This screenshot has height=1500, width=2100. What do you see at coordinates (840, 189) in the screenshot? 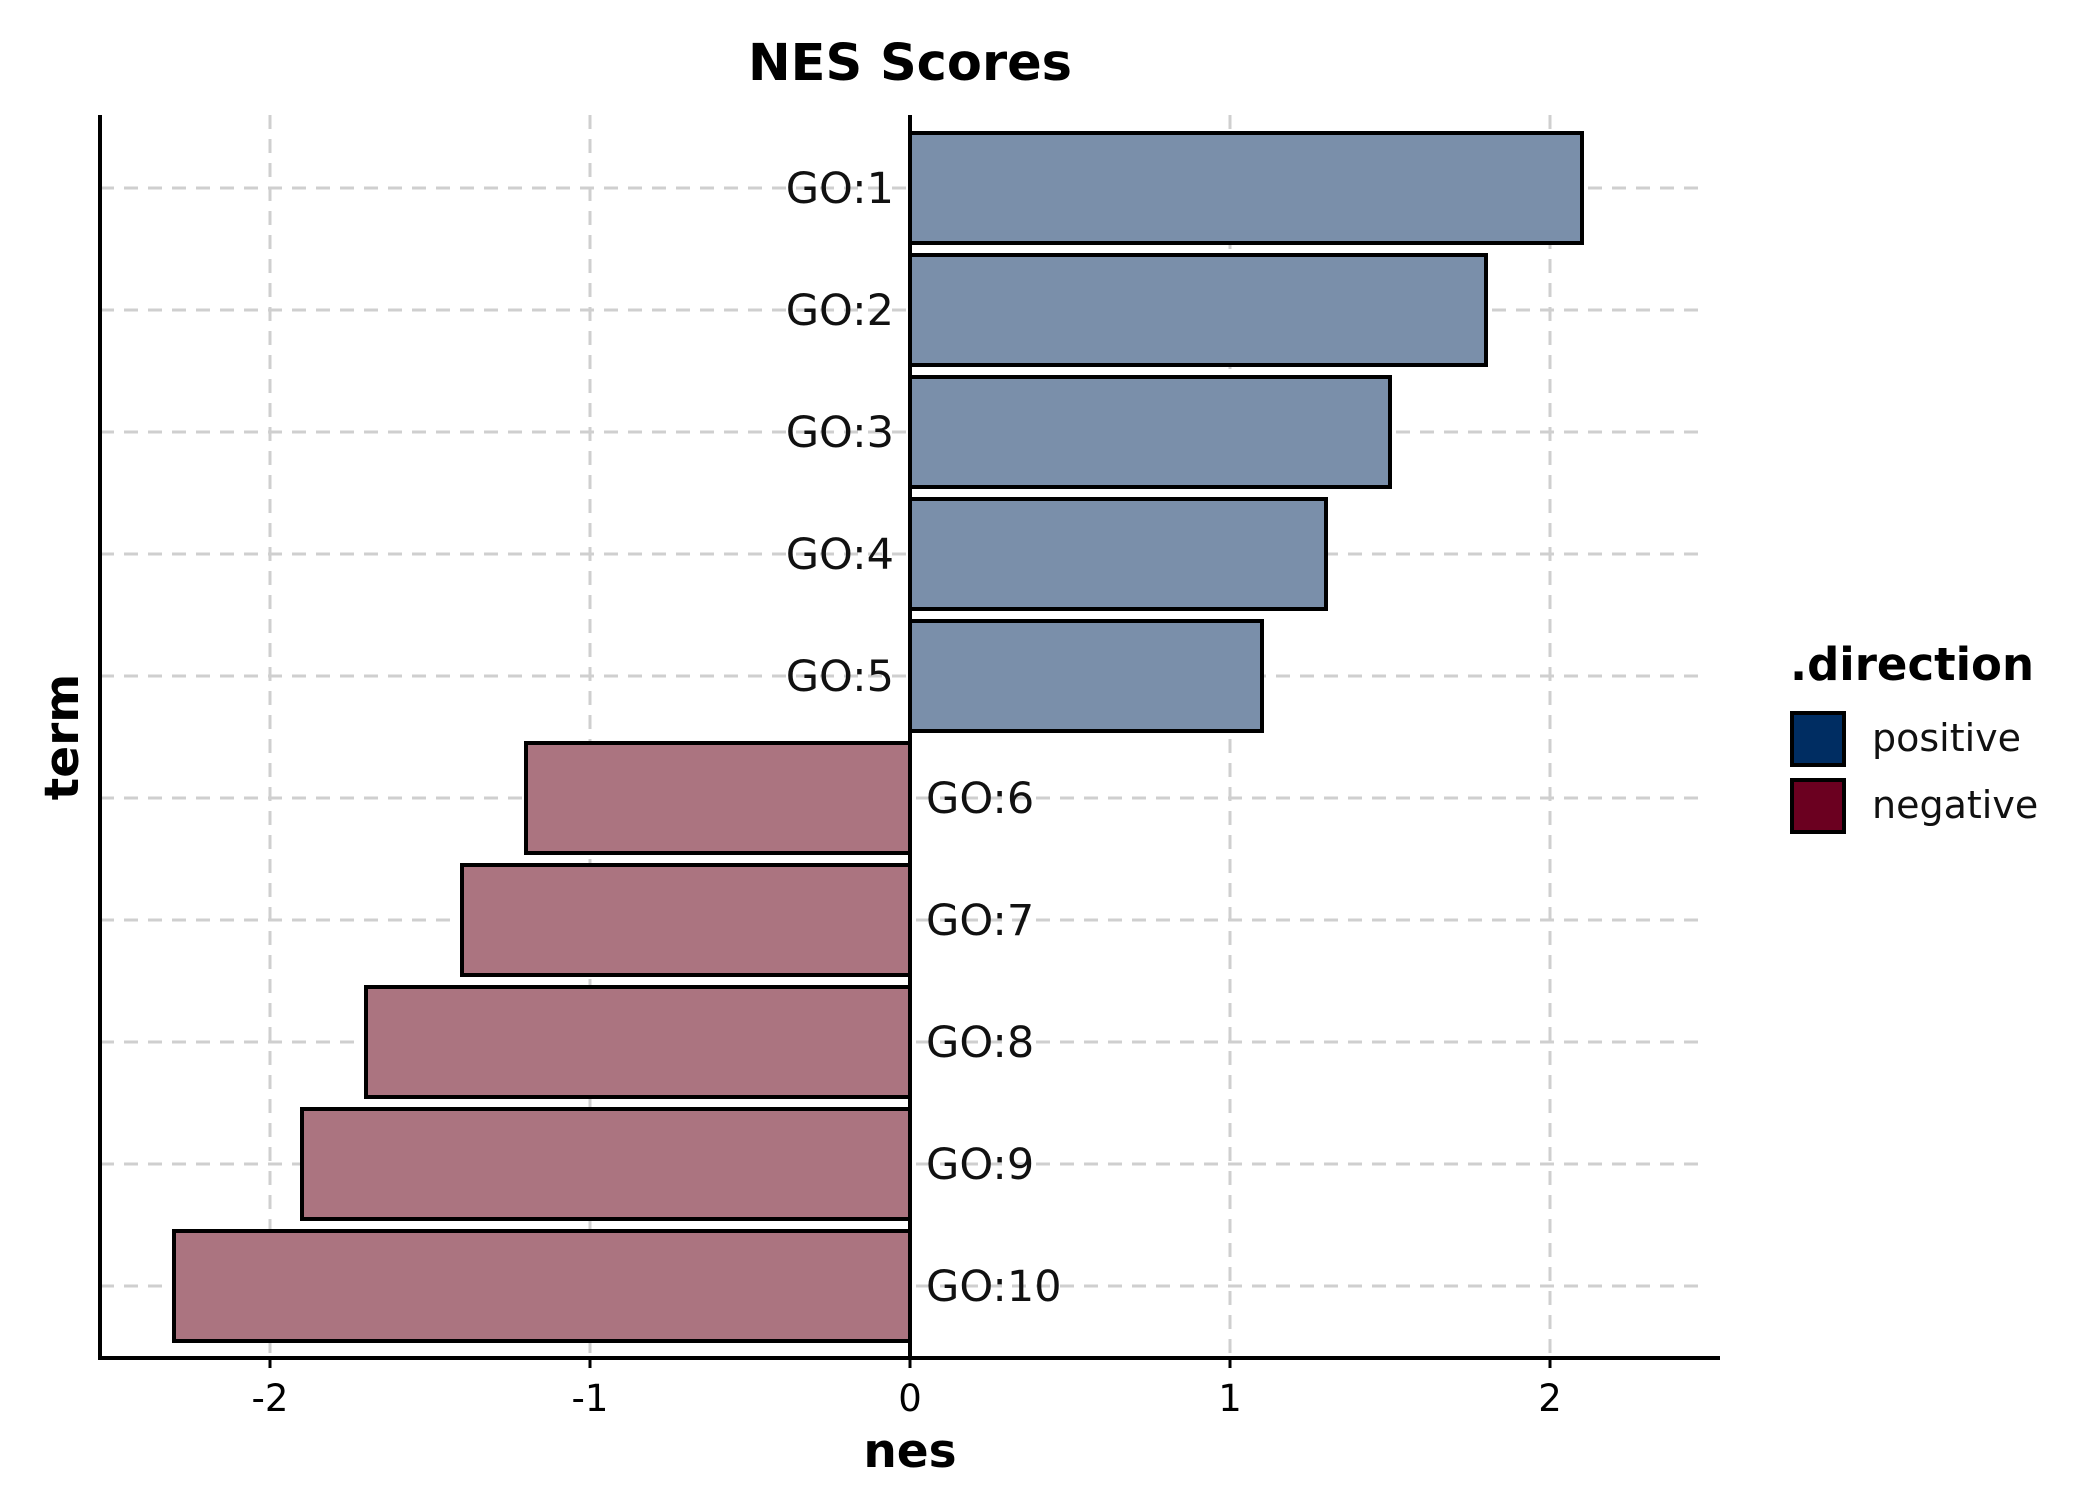
I see `bar-label: GO:1` at bounding box center [840, 189].